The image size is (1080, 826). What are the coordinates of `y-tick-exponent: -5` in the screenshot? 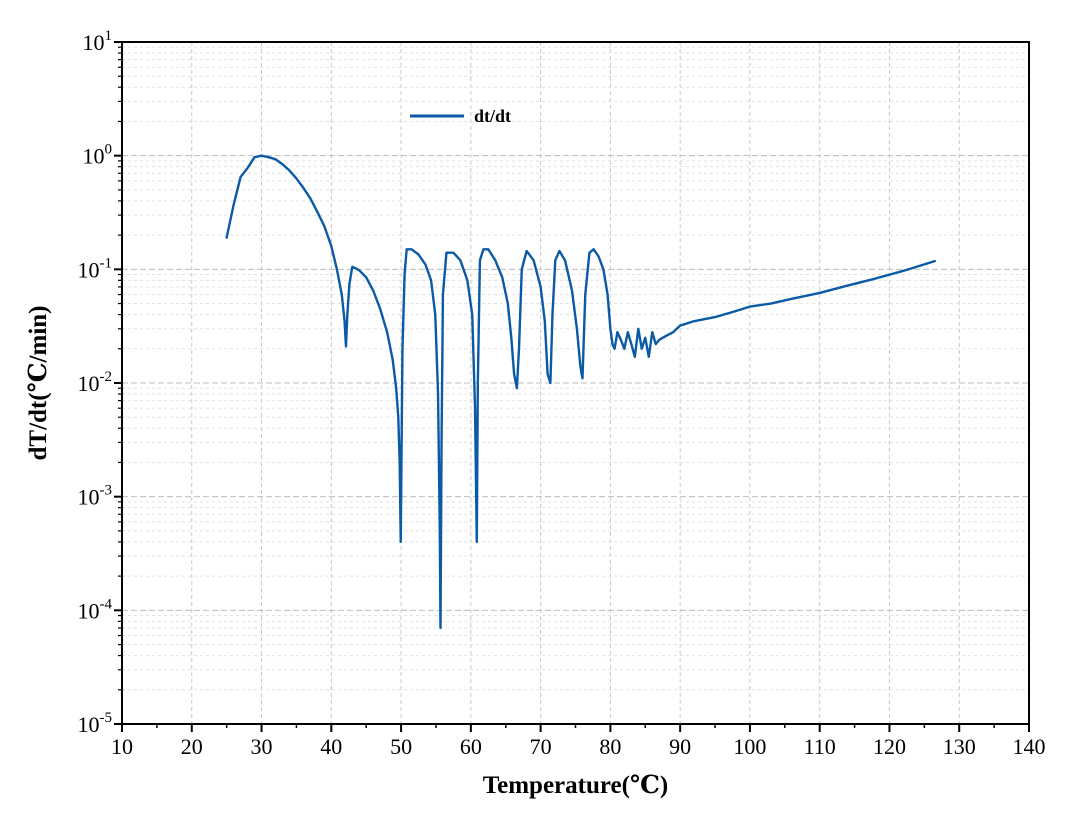 It's located at (106, 718).